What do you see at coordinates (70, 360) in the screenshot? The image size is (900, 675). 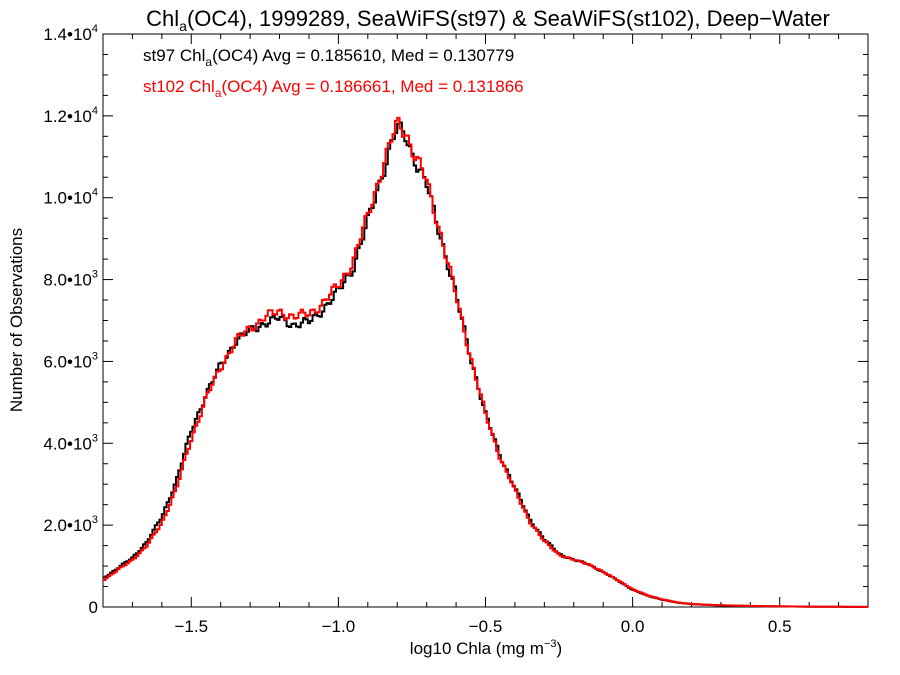 I see `y-tick-label: 6.0•103` at bounding box center [70, 360].